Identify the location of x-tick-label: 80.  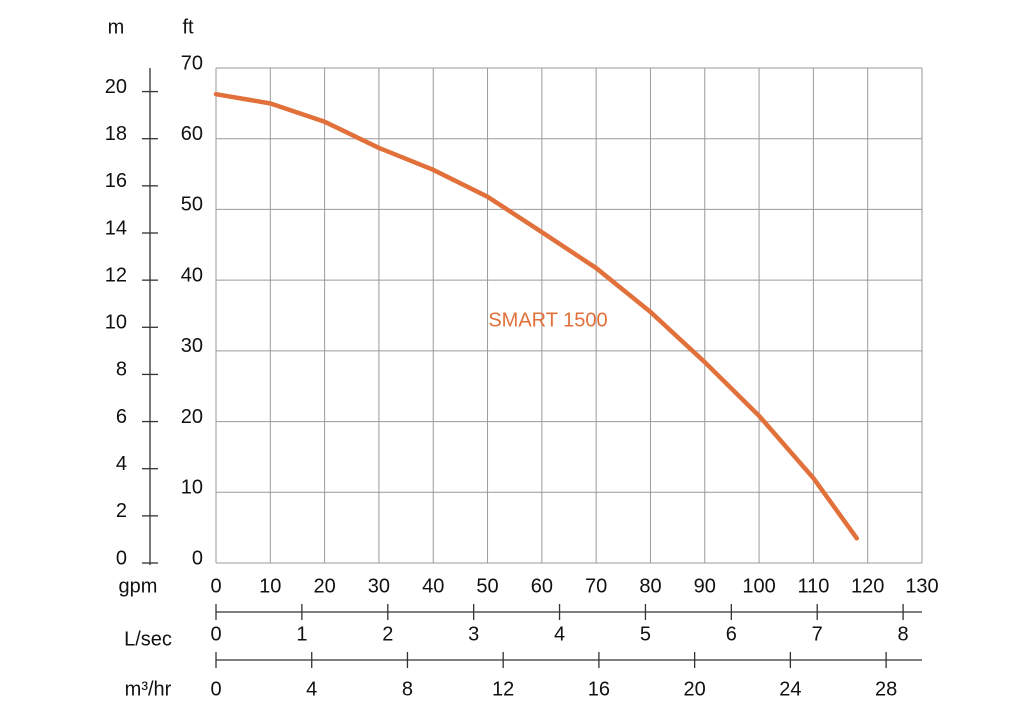
(650, 586).